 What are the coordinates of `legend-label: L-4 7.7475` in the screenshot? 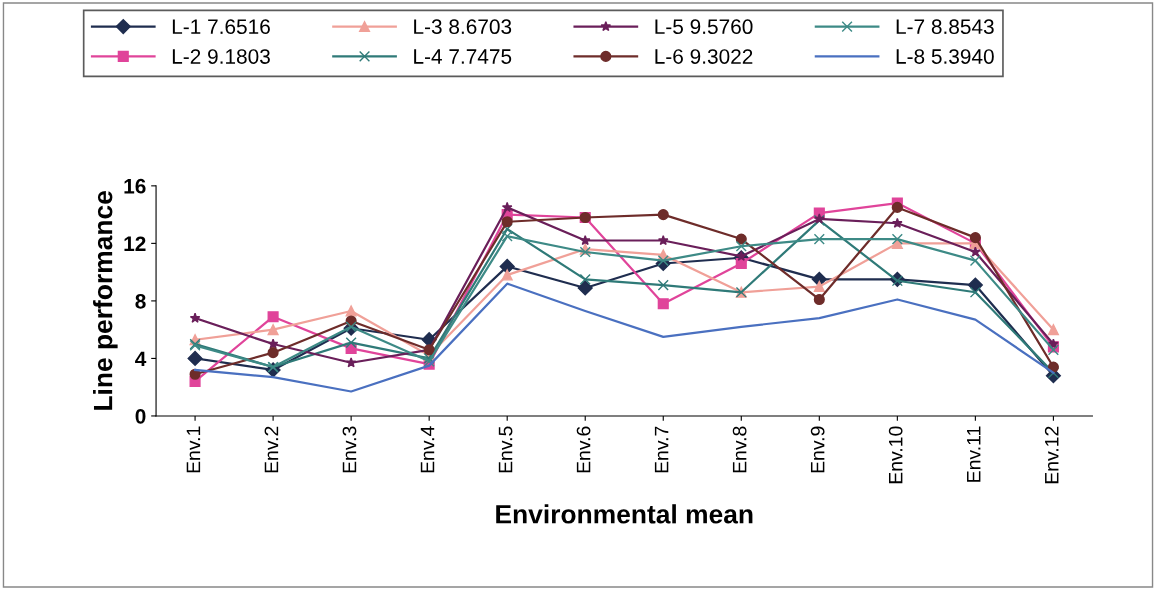 It's located at (463, 56).